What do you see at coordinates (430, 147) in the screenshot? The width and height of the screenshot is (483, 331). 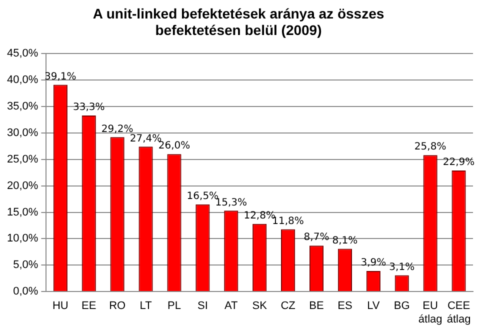 I see `data-label: 25,8%` at bounding box center [430, 147].